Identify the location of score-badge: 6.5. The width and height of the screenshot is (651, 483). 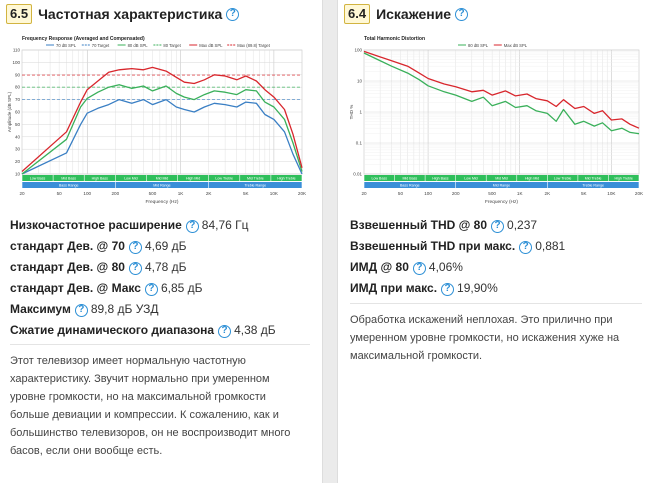
(19, 14).